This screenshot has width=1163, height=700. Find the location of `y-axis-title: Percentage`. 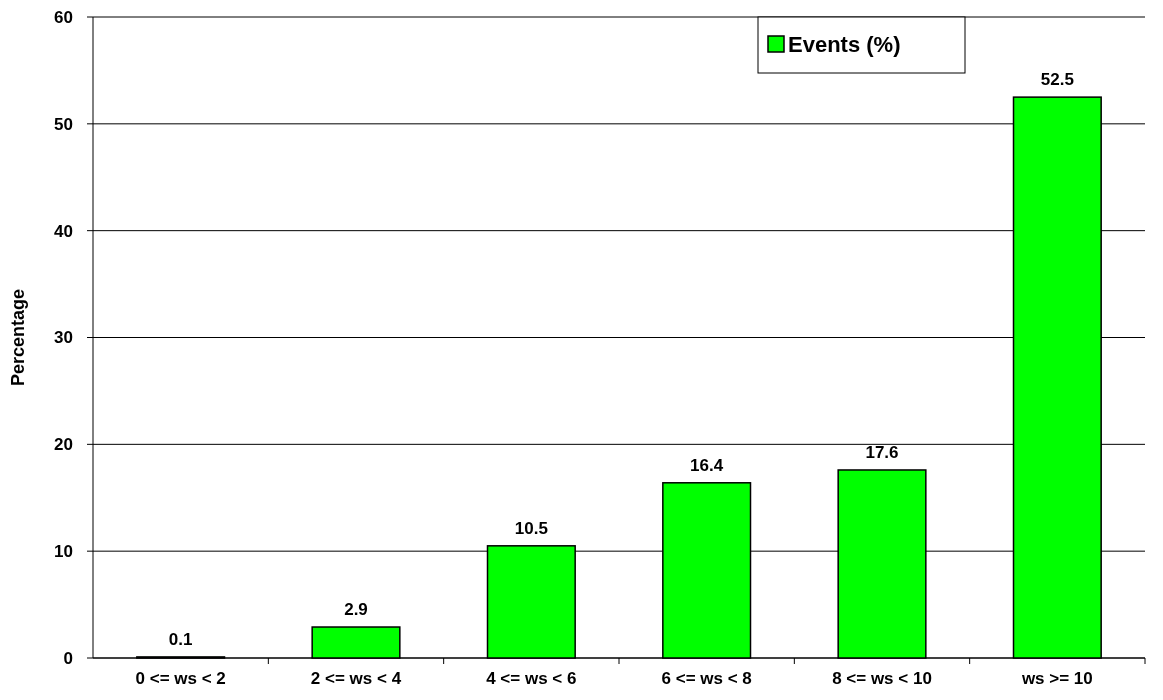

y-axis-title: Percentage is located at coordinates (18, 337).